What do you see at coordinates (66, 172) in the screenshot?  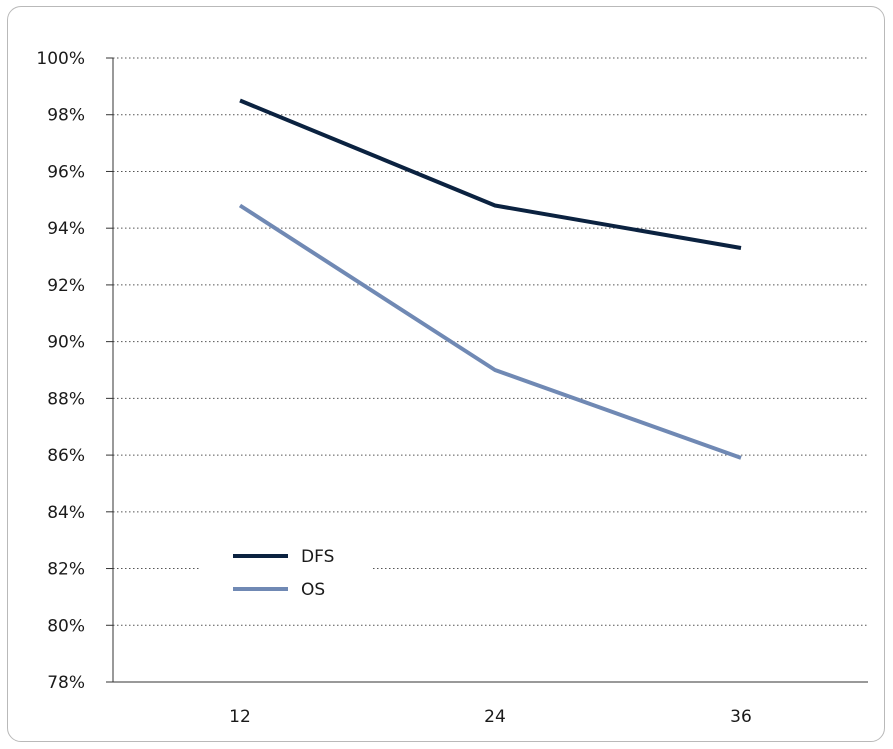 I see `y-tick-label: 96%` at bounding box center [66, 172].